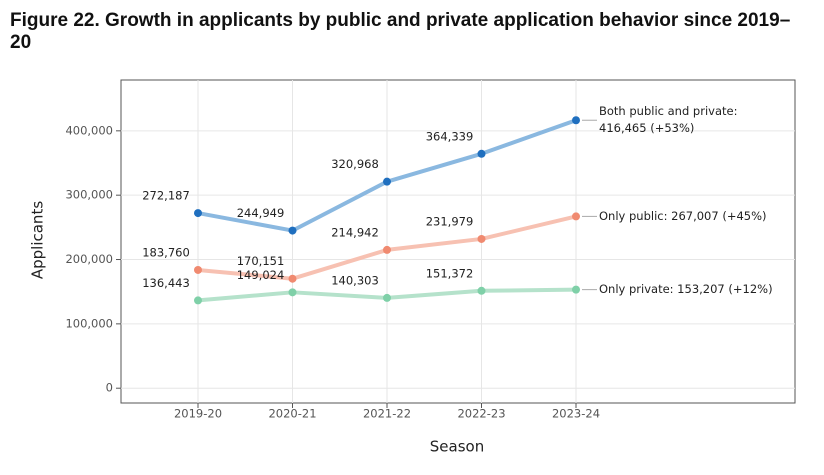 The height and width of the screenshot is (475, 824). I want to click on x-tick-label: 2019-20, so click(198, 414).